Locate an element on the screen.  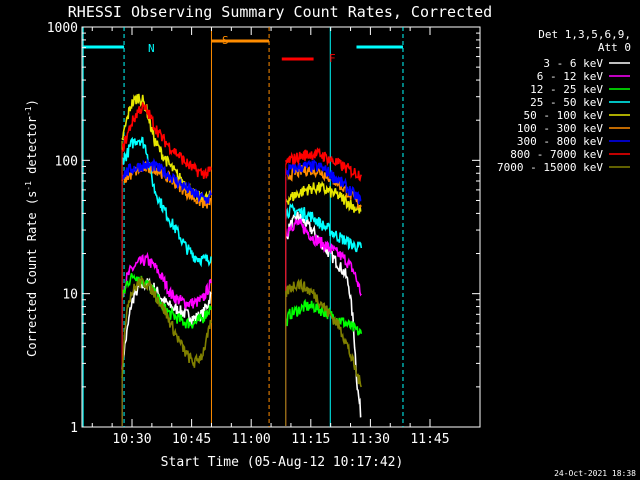
legend-header-1: Det 1,3,5,6,9, is located at coordinates (584, 34).